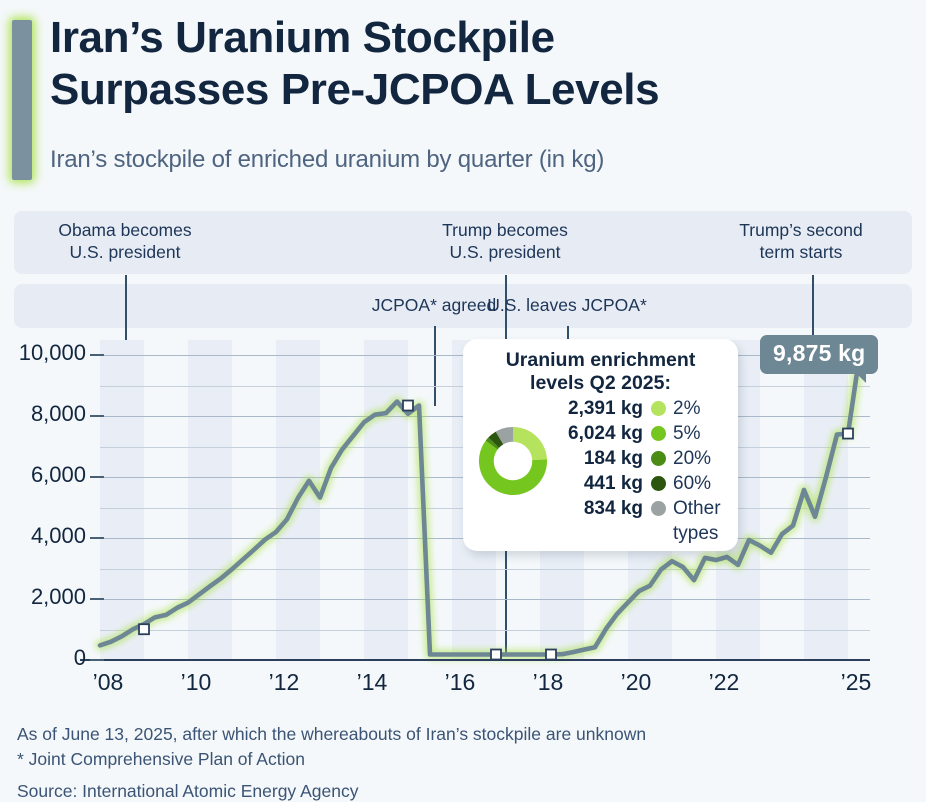  What do you see at coordinates (460, 682) in the screenshot?
I see `x-tick-label: ’16` at bounding box center [460, 682].